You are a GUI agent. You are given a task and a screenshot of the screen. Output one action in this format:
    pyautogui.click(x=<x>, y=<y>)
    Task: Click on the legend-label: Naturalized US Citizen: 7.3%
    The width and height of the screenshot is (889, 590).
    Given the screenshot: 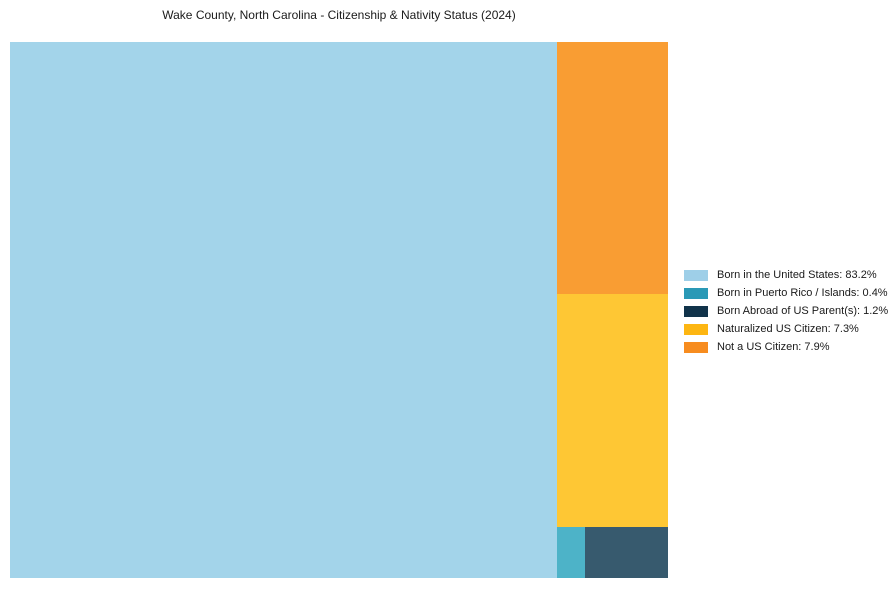 What is the action you would take?
    pyautogui.click(x=788, y=329)
    